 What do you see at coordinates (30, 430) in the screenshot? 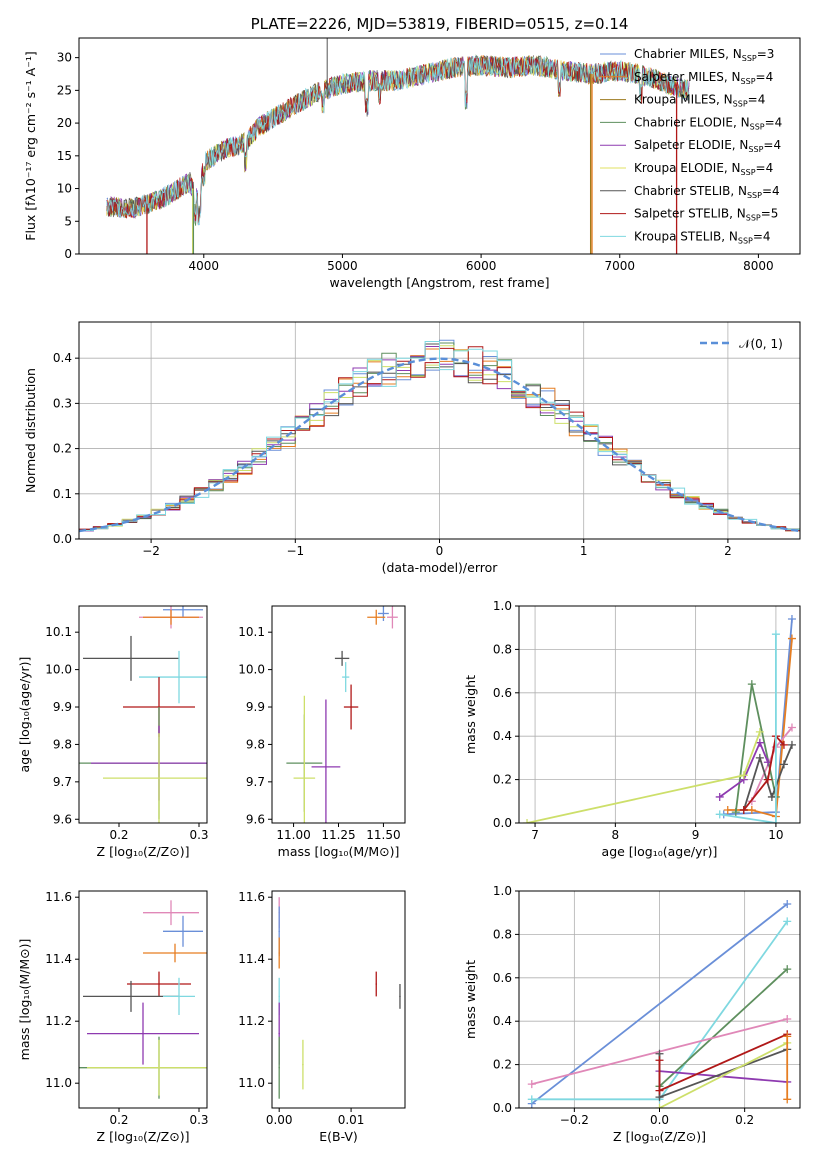
I see `y-axis-label: Normed distribution` at bounding box center [30, 430].